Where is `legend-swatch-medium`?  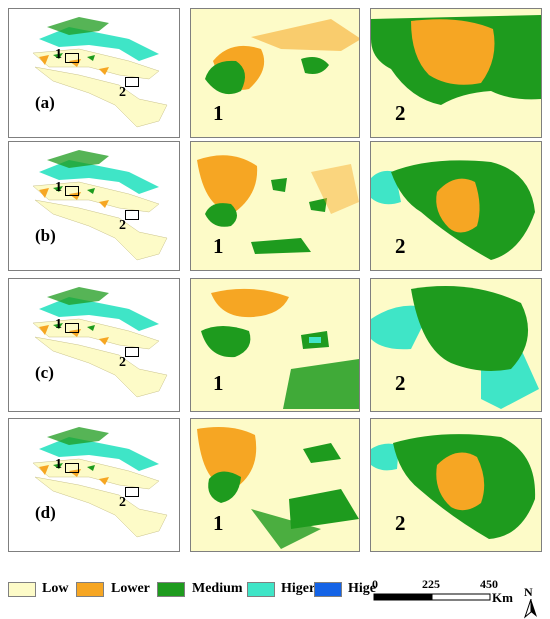 legend-swatch-medium is located at coordinates (171, 589).